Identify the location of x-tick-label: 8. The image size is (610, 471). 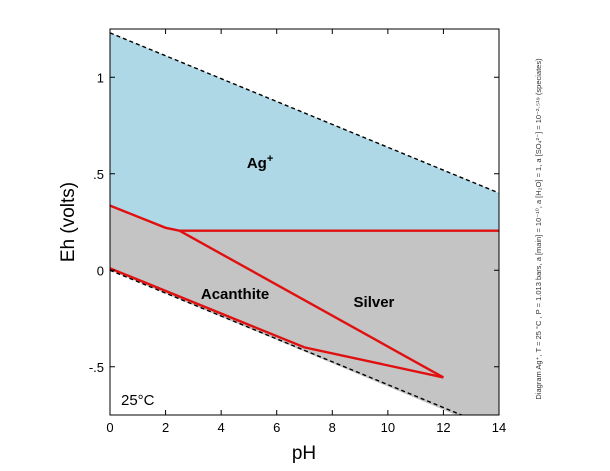
(332, 427).